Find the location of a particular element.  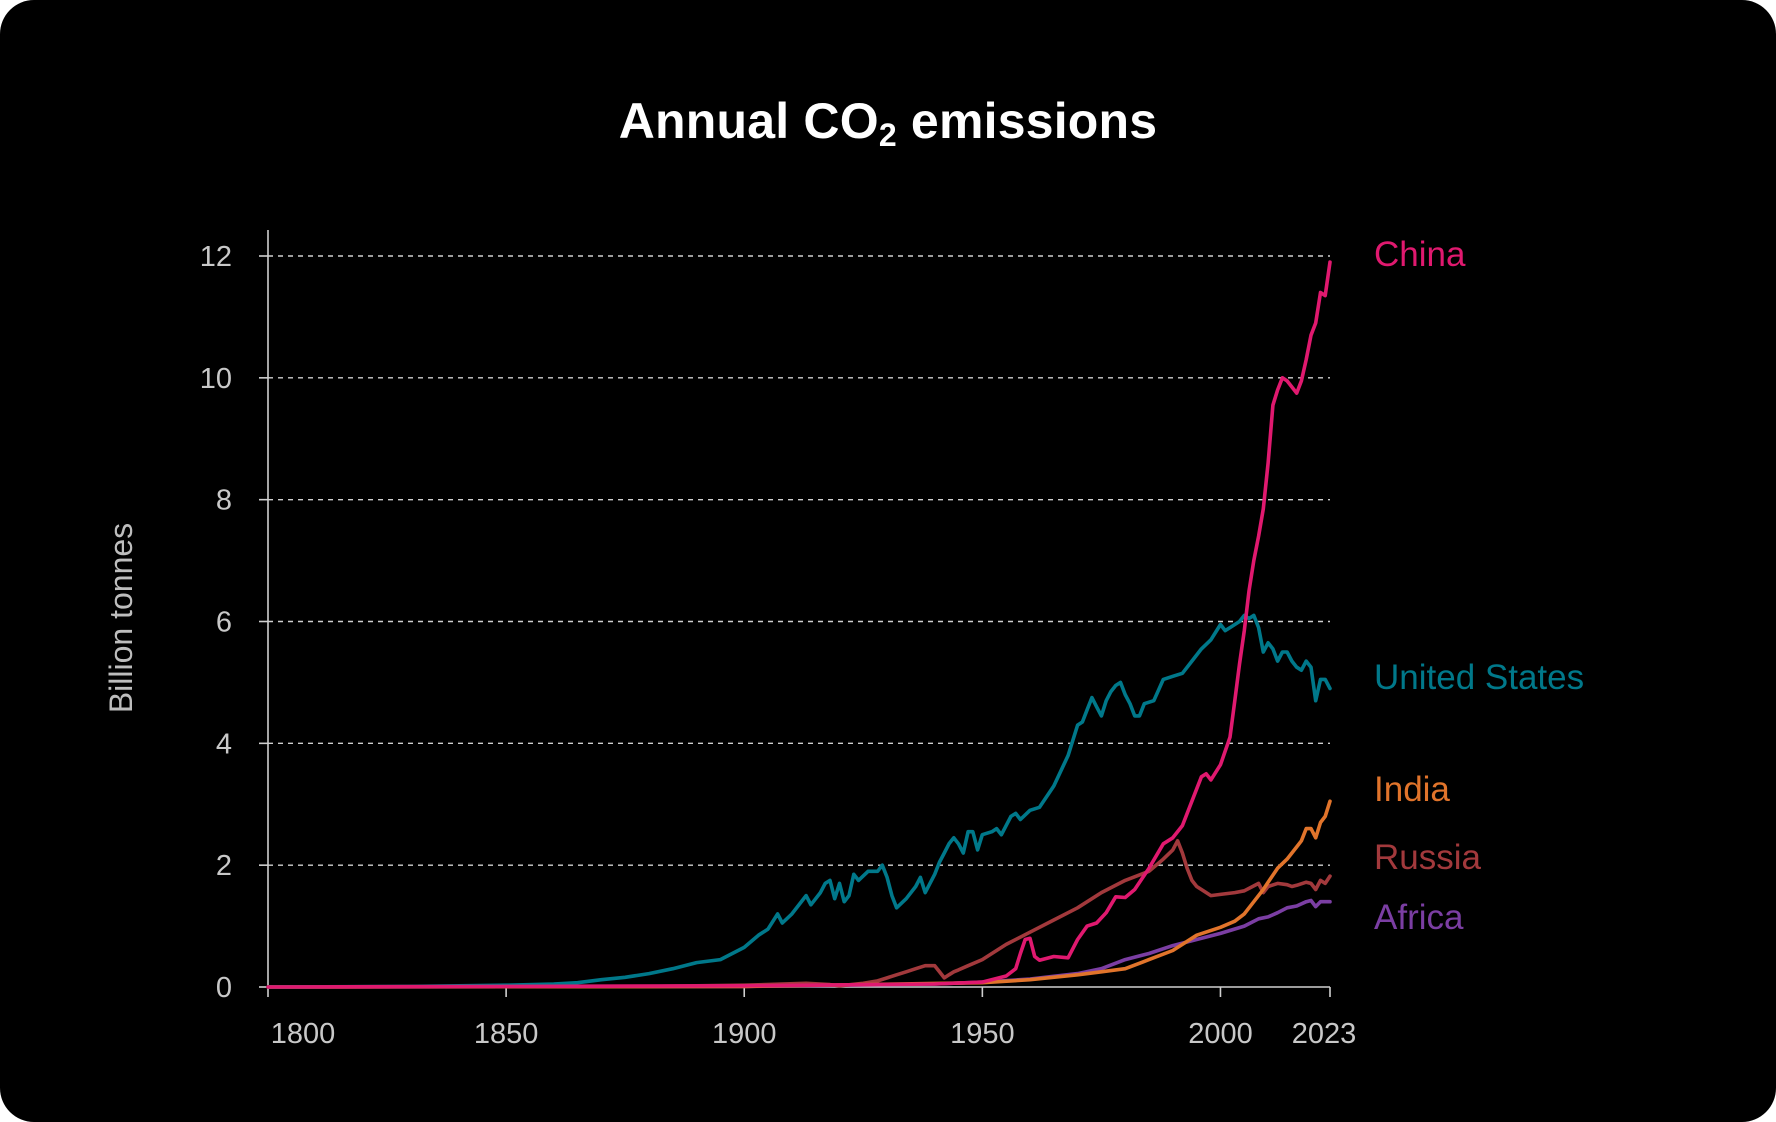

y-tick-label: 8 is located at coordinates (224, 501).